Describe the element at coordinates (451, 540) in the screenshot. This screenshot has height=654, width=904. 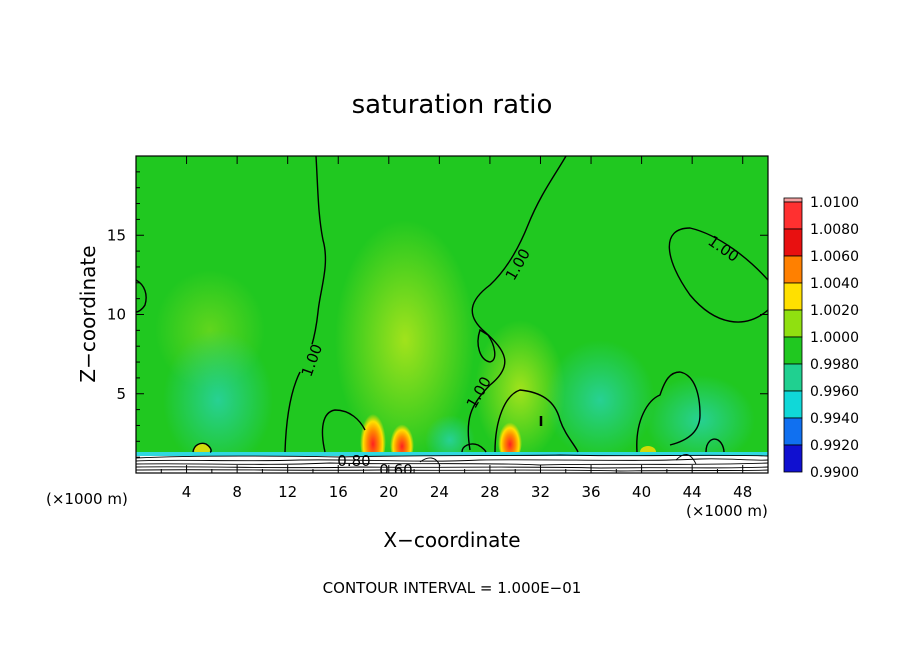
I see `x-axis-label: X−coordinate` at that location.